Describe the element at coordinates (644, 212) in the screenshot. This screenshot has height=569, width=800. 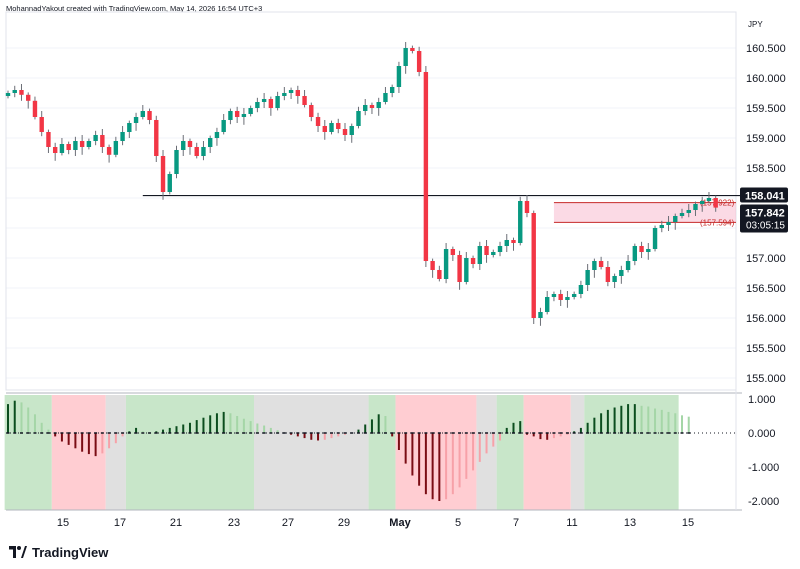
I see `zone-box` at that location.